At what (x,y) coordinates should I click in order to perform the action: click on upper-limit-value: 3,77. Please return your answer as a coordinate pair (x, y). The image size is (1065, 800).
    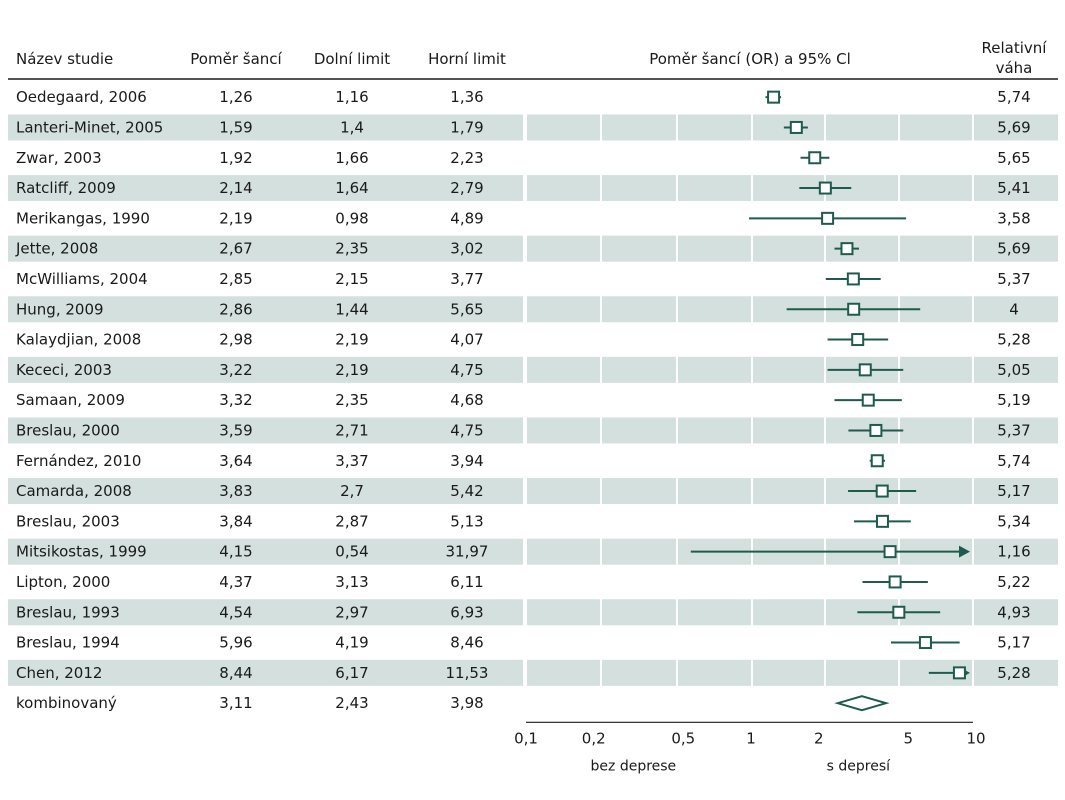
    Looking at the image, I should click on (466, 279).